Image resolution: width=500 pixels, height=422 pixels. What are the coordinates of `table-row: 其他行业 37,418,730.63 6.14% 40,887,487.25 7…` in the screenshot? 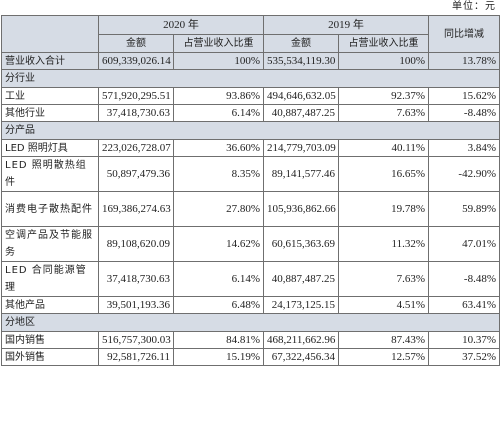 It's located at (250, 113).